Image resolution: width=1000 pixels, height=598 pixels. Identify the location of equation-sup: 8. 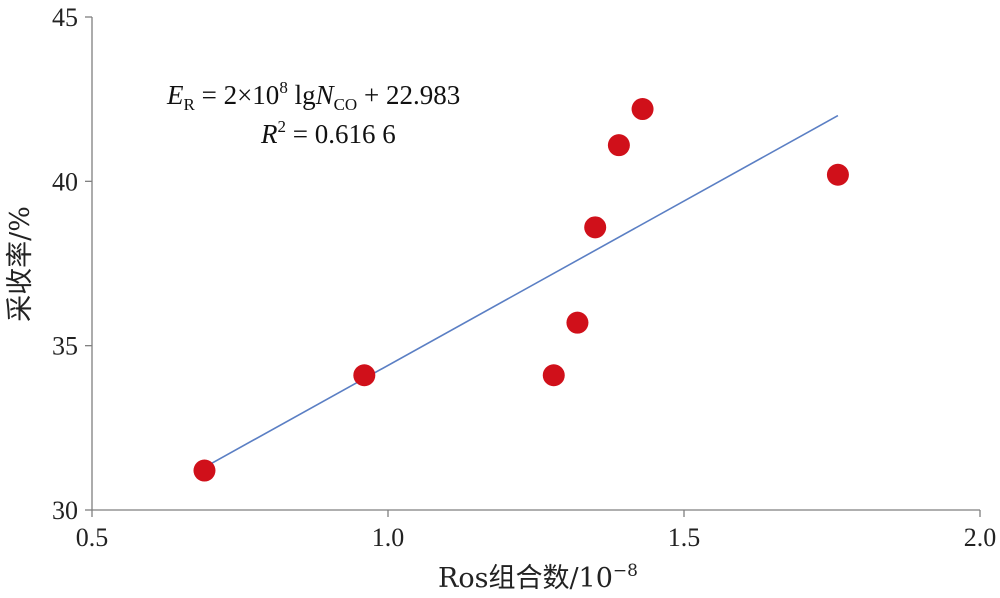
(283, 87).